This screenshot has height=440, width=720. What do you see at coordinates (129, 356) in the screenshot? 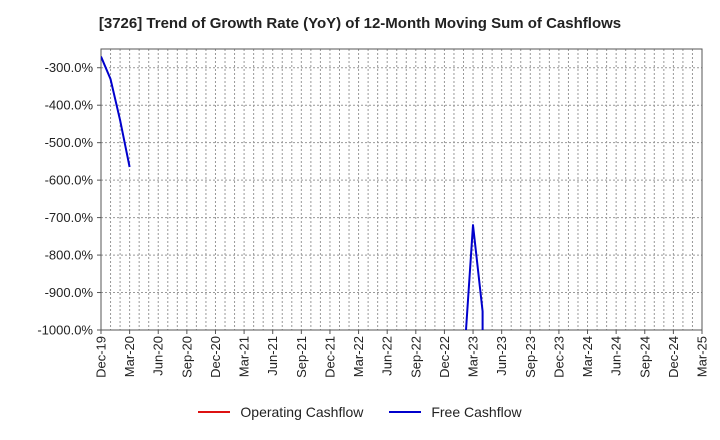
I see `x-tick-label: Mar-20` at bounding box center [129, 356].